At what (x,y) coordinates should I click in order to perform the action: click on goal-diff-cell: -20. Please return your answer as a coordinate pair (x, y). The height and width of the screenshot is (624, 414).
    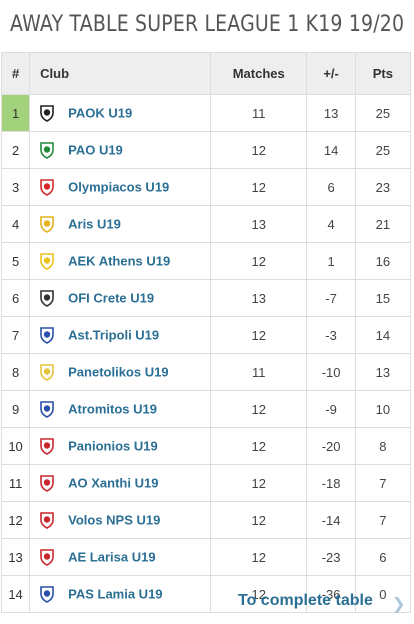
    Looking at the image, I should click on (331, 446).